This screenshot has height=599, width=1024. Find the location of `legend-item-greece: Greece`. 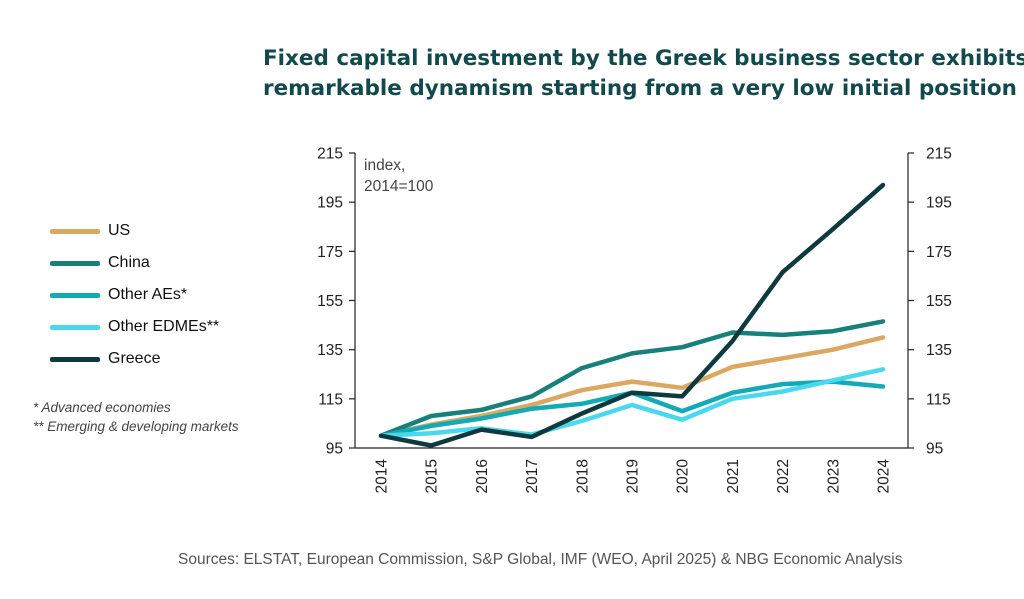

legend-item-greece: Greece is located at coordinates (134, 359).